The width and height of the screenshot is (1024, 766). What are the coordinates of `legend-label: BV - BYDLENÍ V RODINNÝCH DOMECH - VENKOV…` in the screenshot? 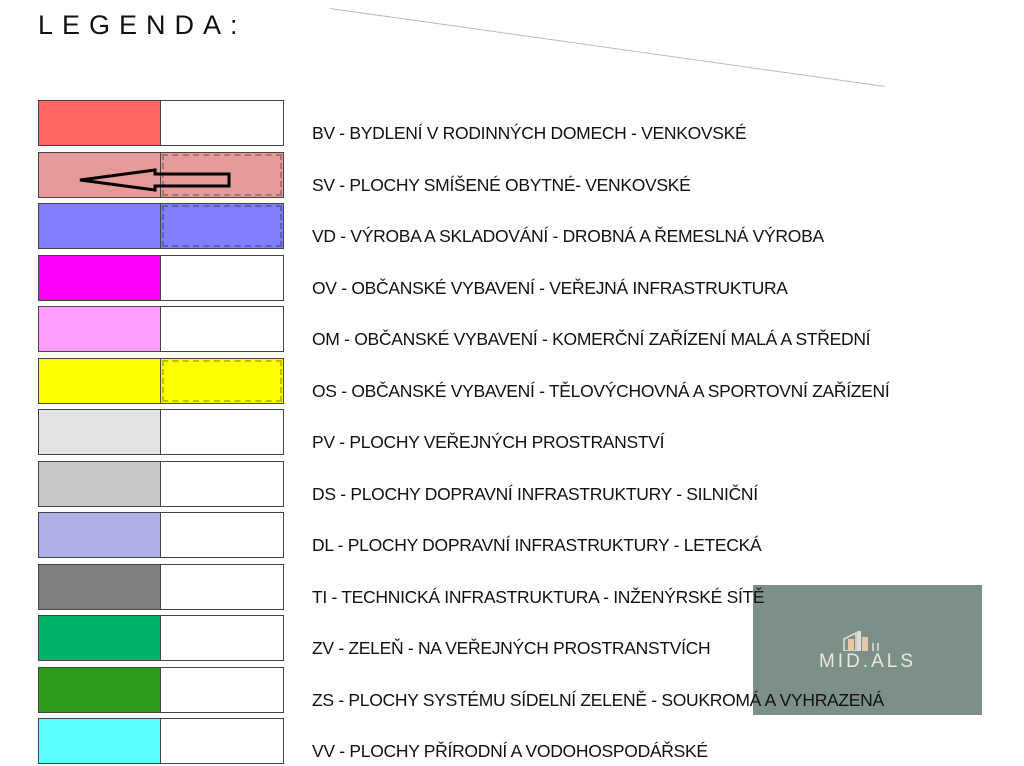 It's located at (529, 133).